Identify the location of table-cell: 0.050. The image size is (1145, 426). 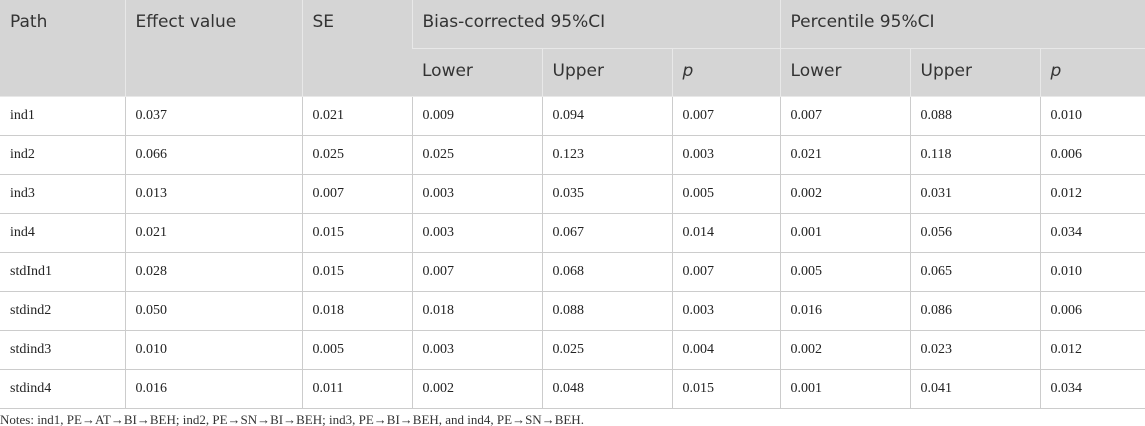
(213, 311).